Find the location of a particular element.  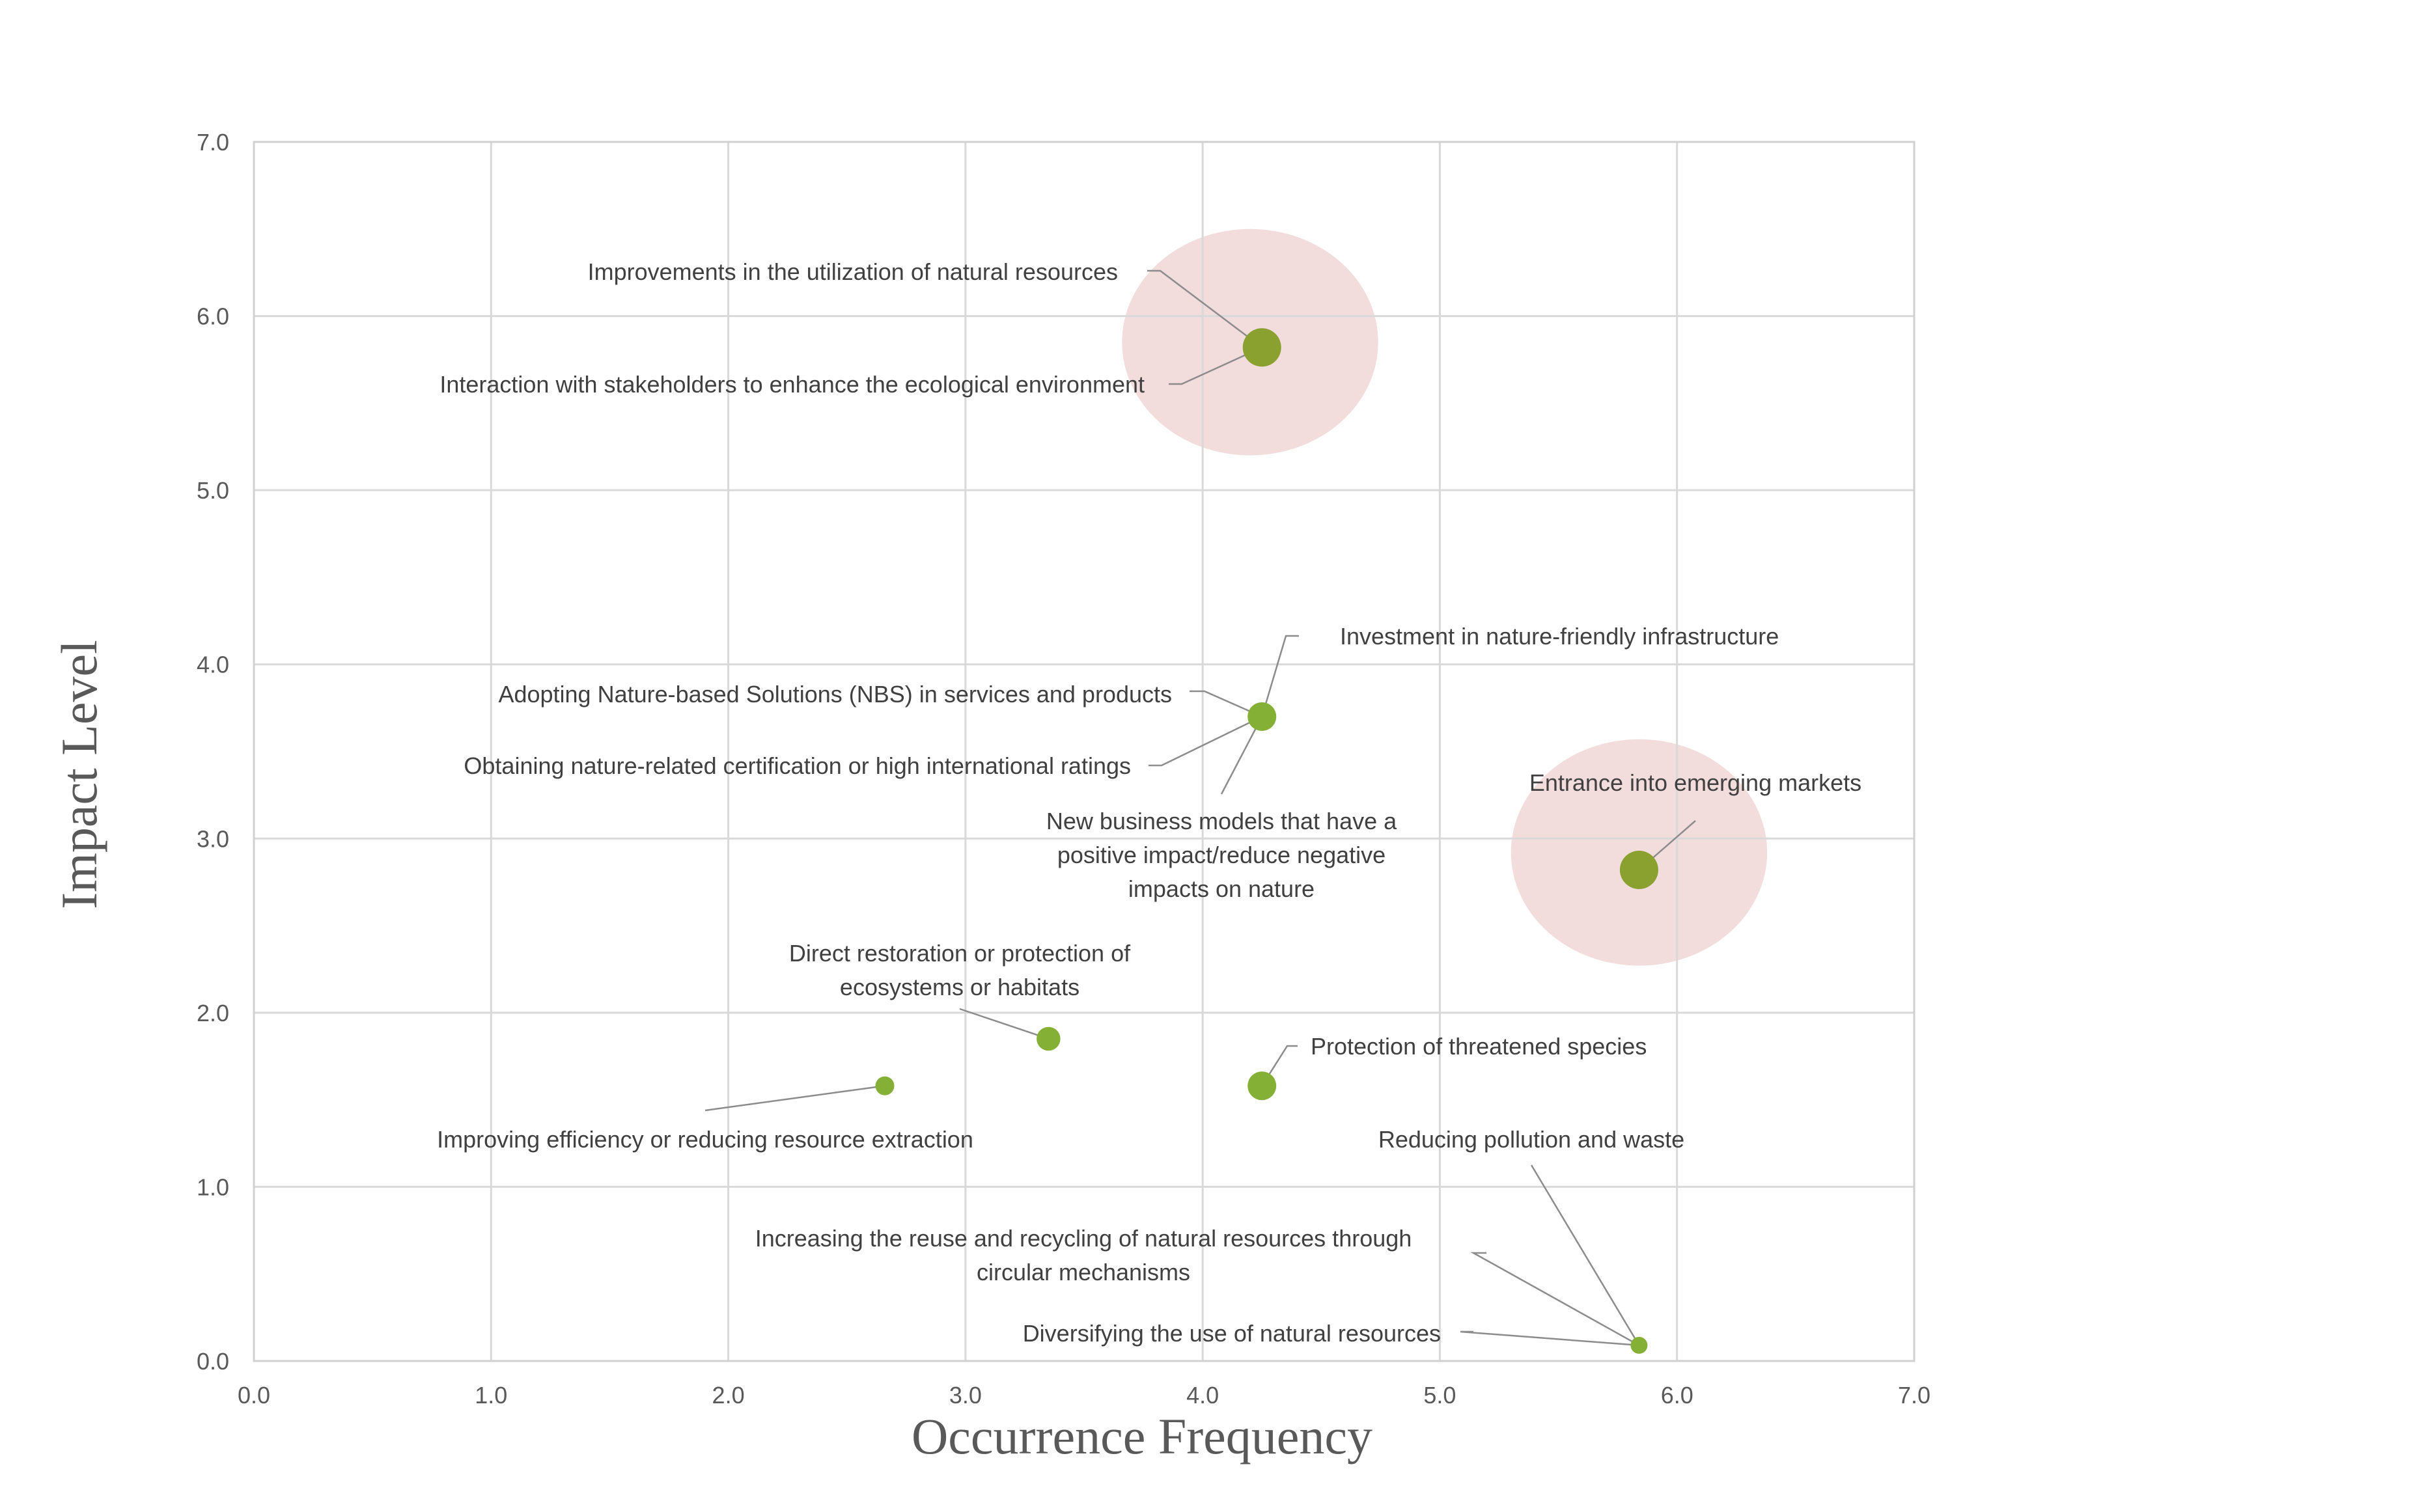

data-label-line: positive impact/reduce negative is located at coordinates (1221, 855).